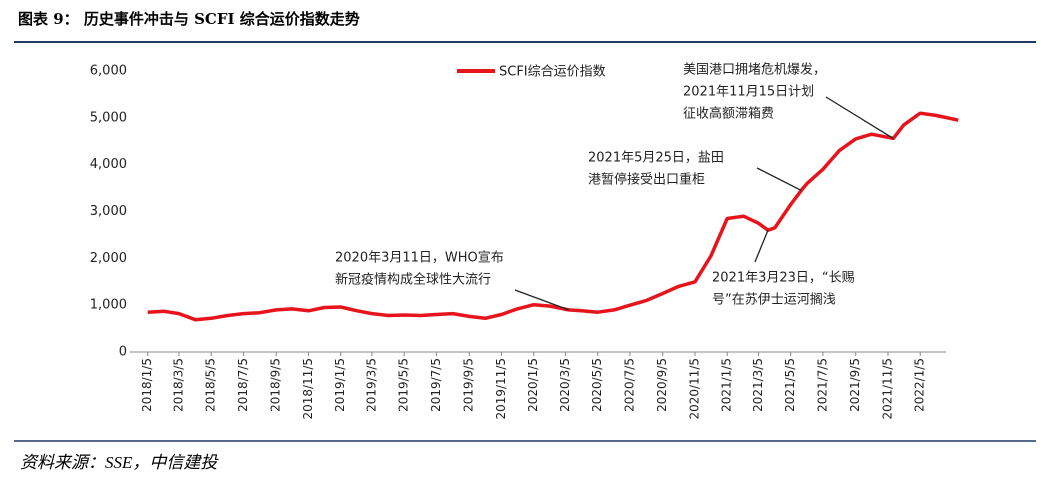 Image resolution: width=1050 pixels, height=477 pixels. What do you see at coordinates (656, 158) in the screenshot?
I see `annotation-text: 2021年5月25日，盐田` at bounding box center [656, 158].